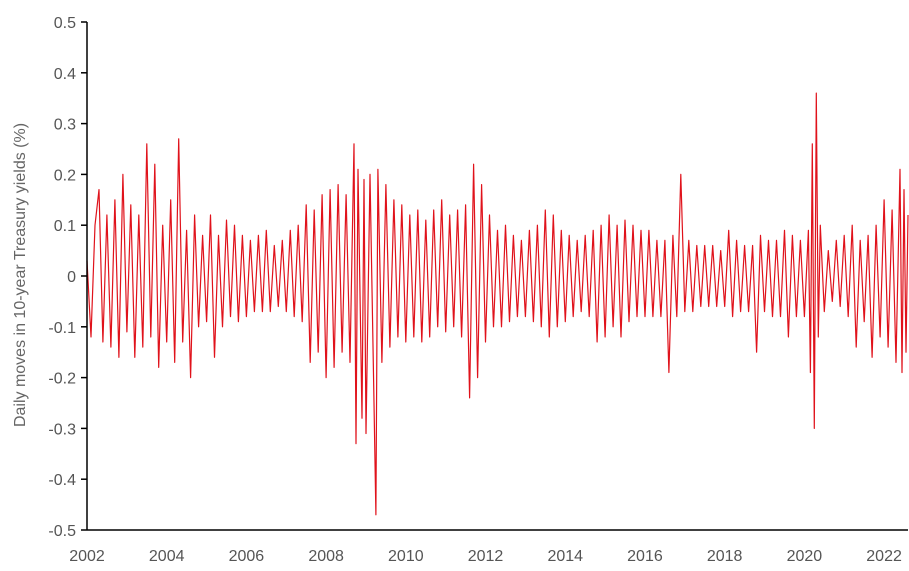 This screenshot has width=909, height=571. I want to click on y-tick-label: 0, so click(71, 277).